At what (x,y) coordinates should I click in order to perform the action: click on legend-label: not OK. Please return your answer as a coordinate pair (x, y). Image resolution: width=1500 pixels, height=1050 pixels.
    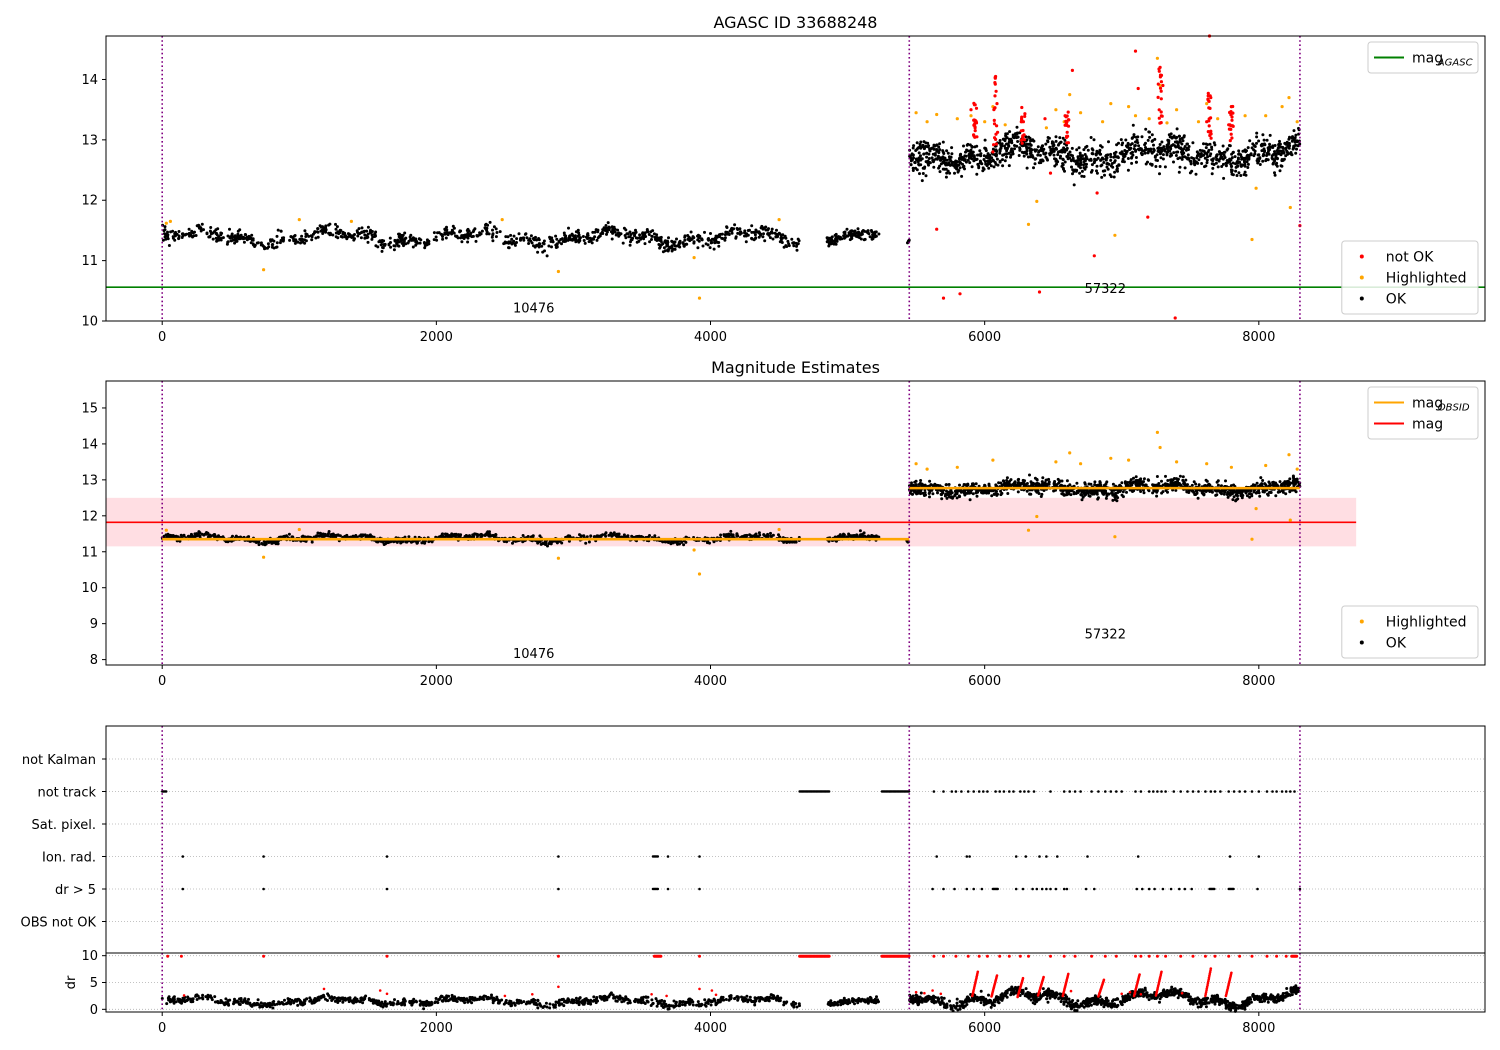
    Looking at the image, I should click on (1410, 258).